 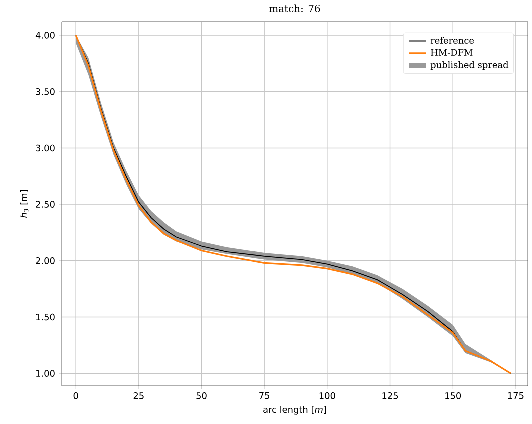 I want to click on y-tick-label: 1.50, so click(x=45, y=317).